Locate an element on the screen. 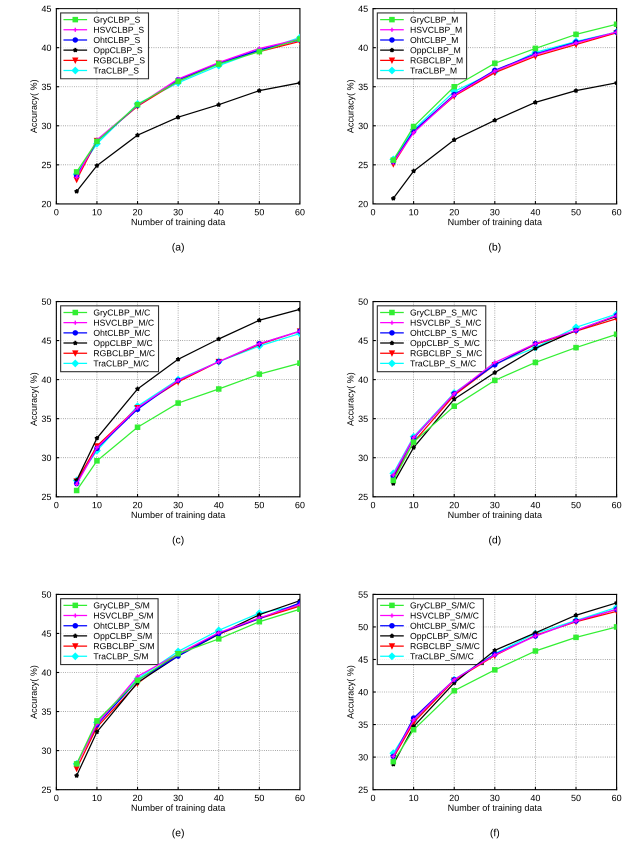 The image size is (626, 863). legend-label: OhtCLBP_S/M is located at coordinates (122, 626).